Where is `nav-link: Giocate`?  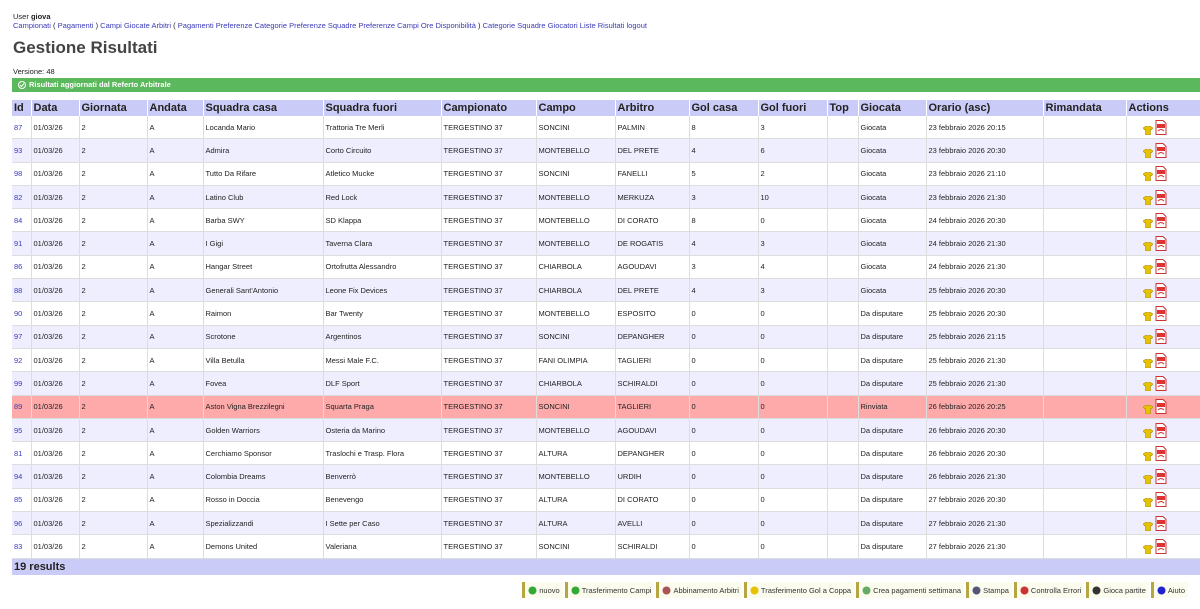 nav-link: Giocate is located at coordinates (136, 25).